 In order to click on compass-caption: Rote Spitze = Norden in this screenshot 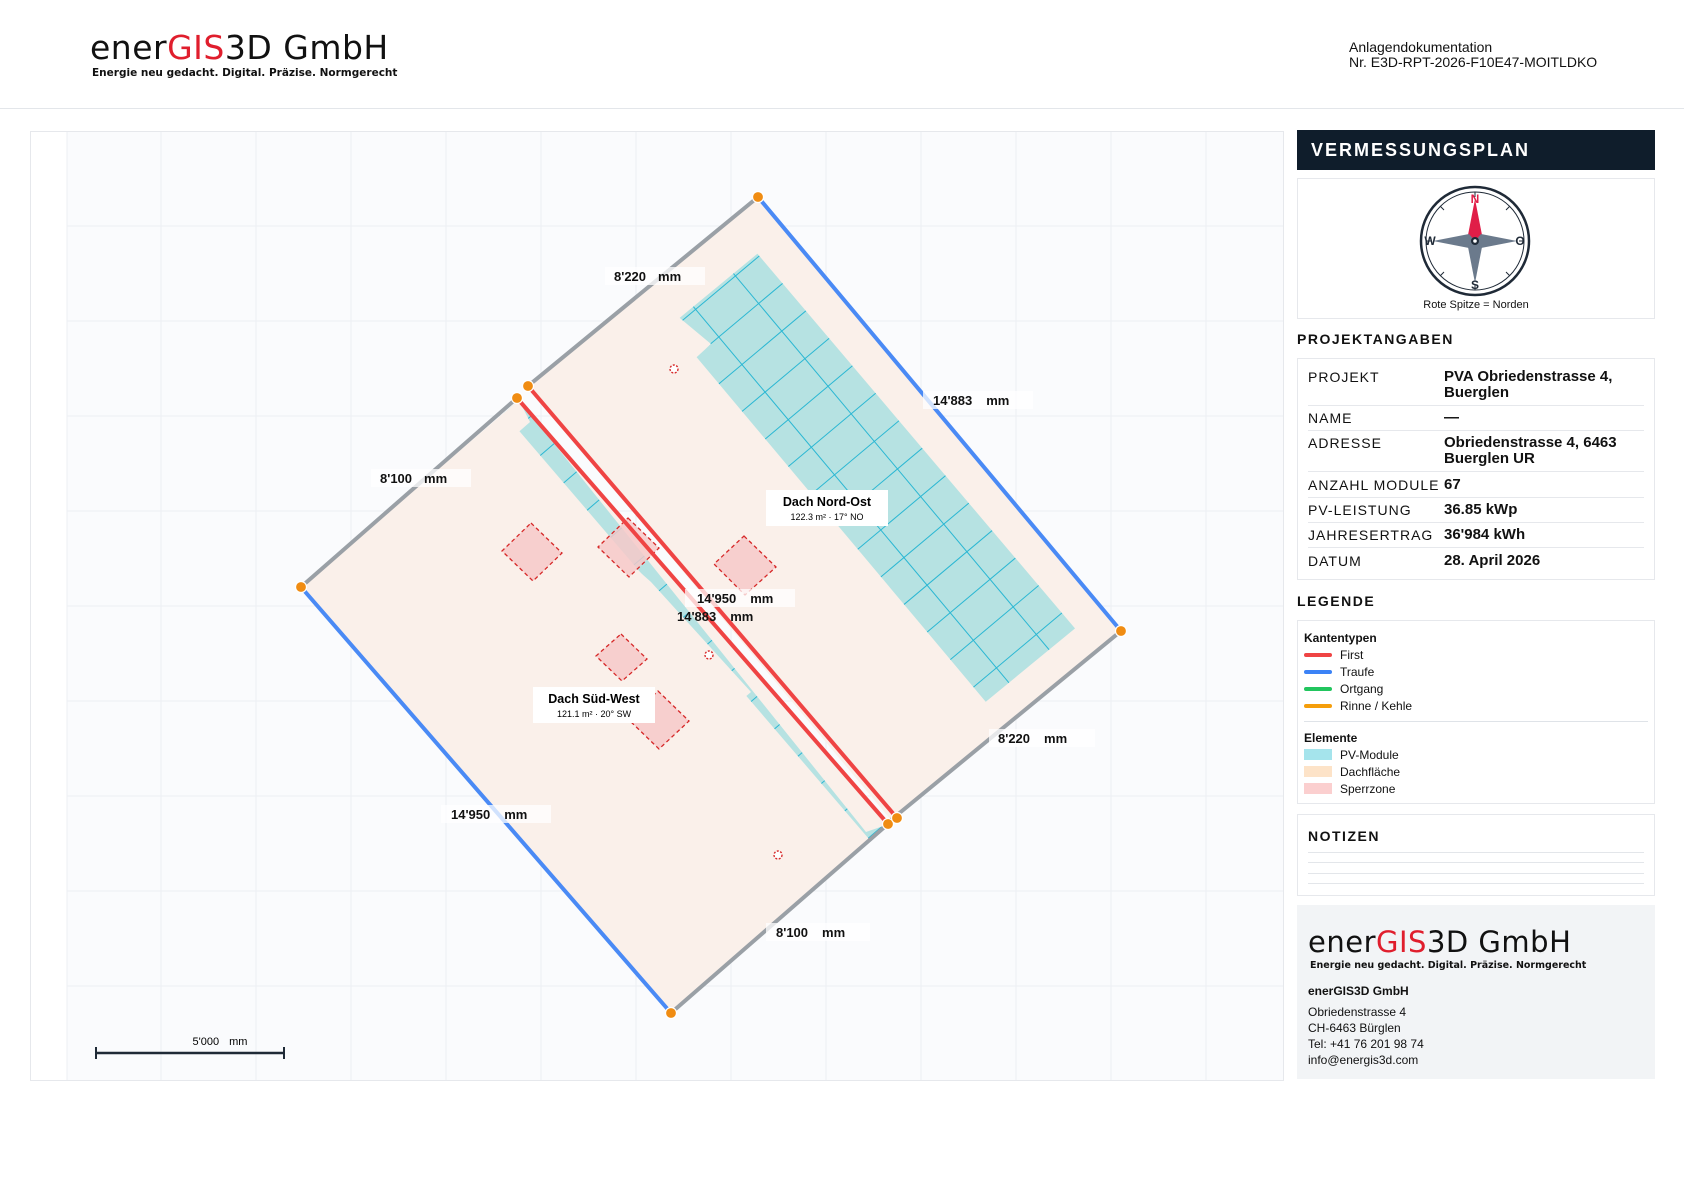, I will do `click(1476, 305)`.